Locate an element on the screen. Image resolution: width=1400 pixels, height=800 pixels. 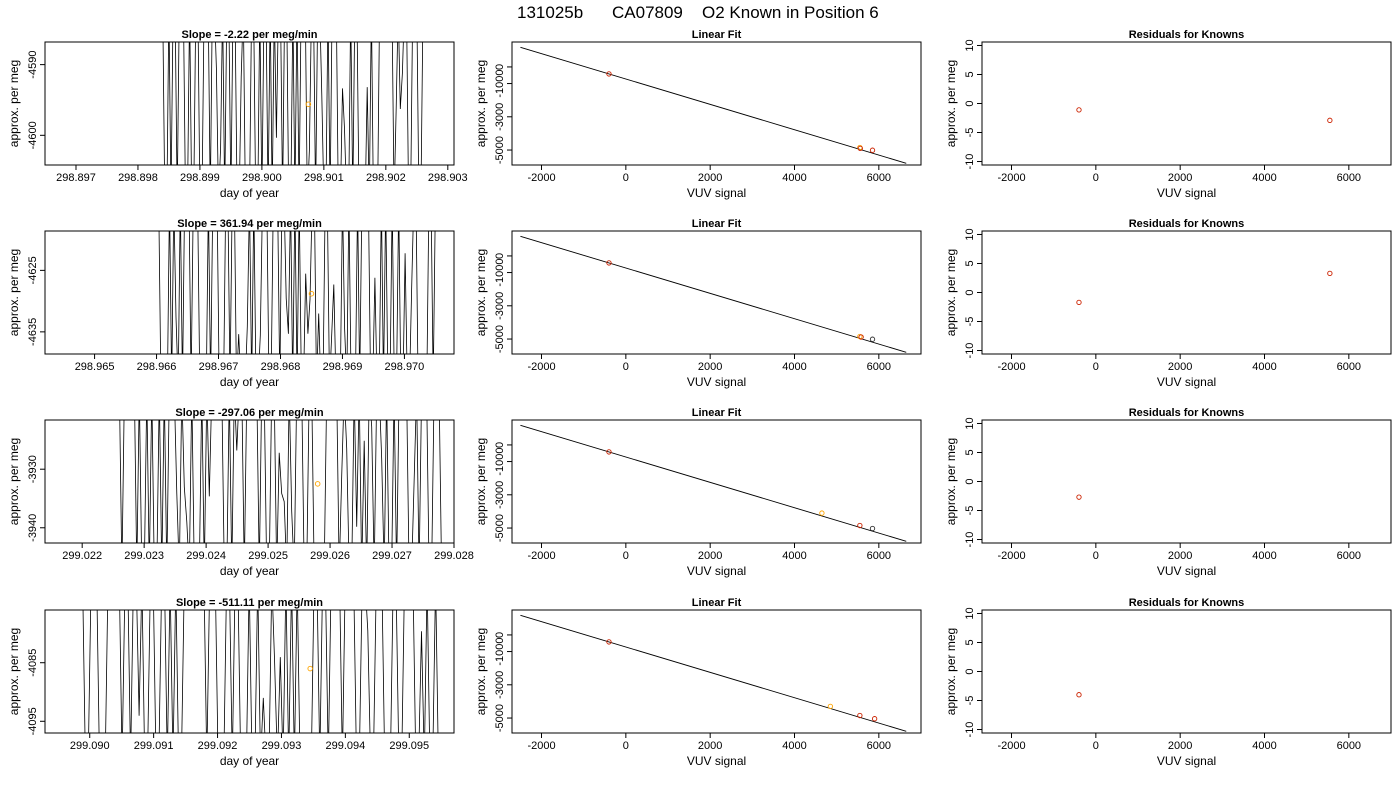
x-tick-label: 299.023 is located at coordinates (144, 556).